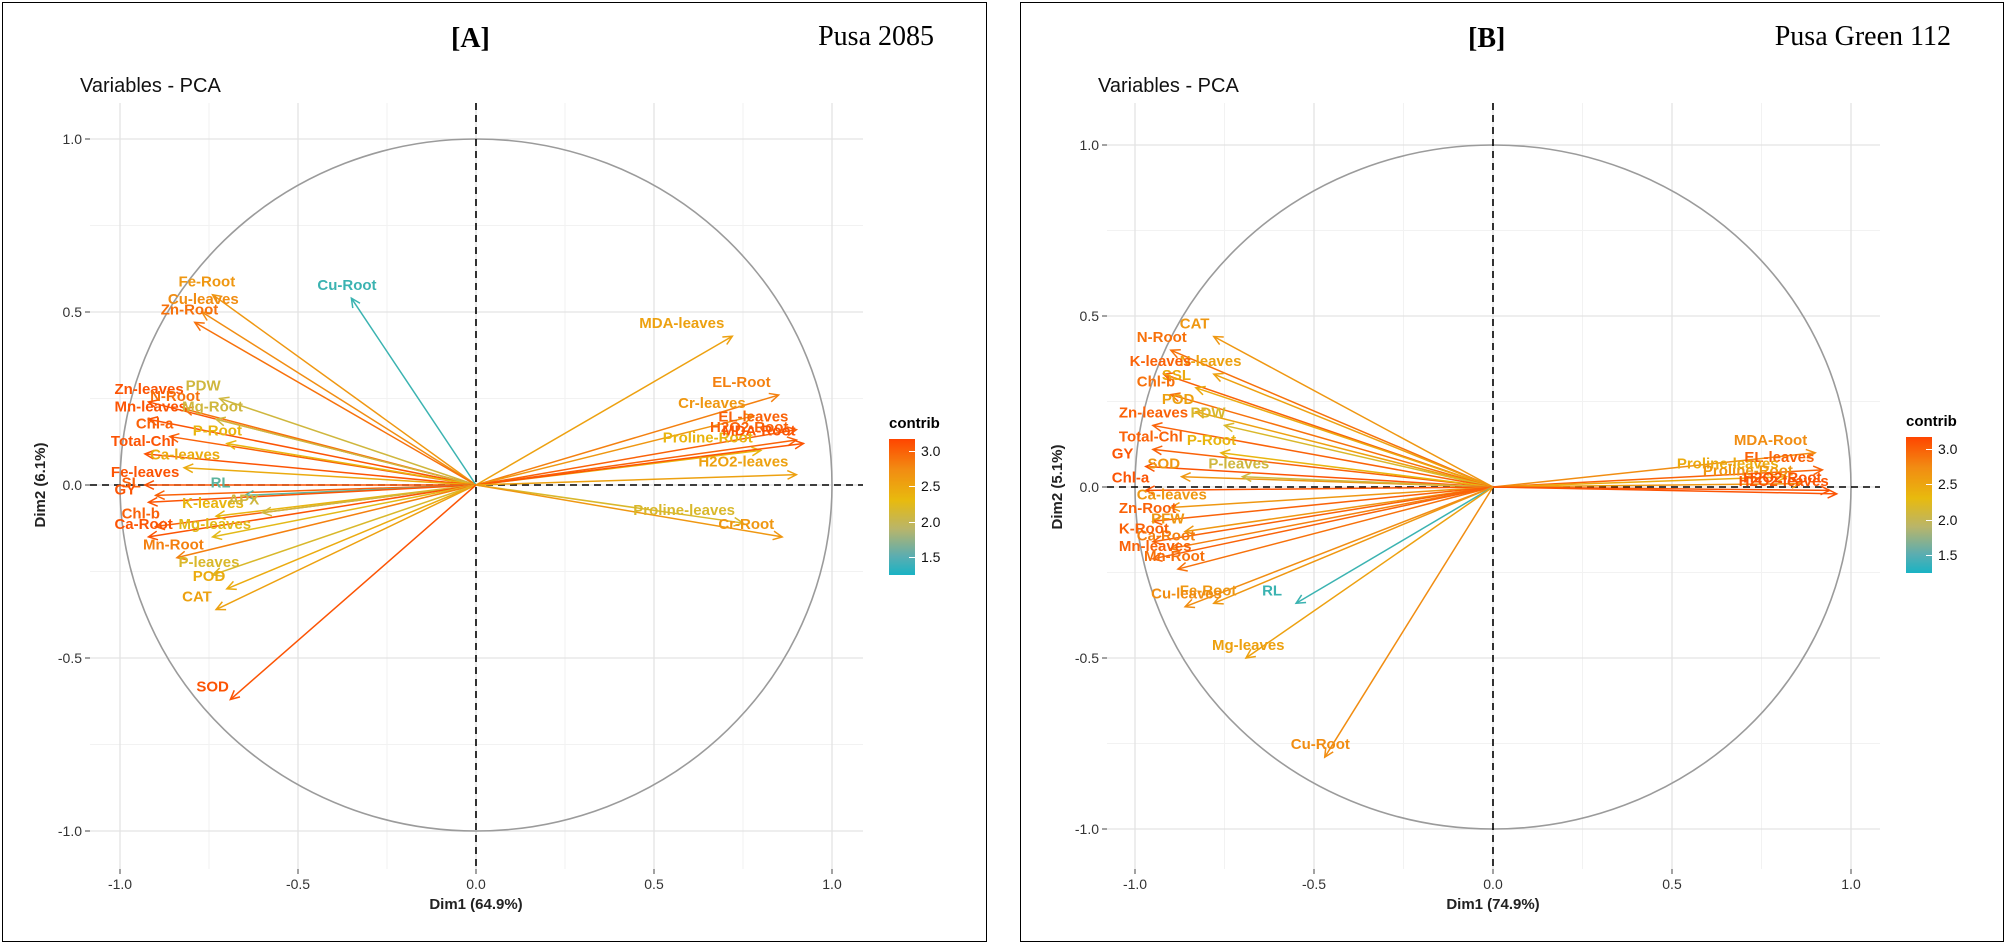 This screenshot has width=2006, height=944. What do you see at coordinates (1238, 464) in the screenshot?
I see `variable-label: P-leaves` at bounding box center [1238, 464].